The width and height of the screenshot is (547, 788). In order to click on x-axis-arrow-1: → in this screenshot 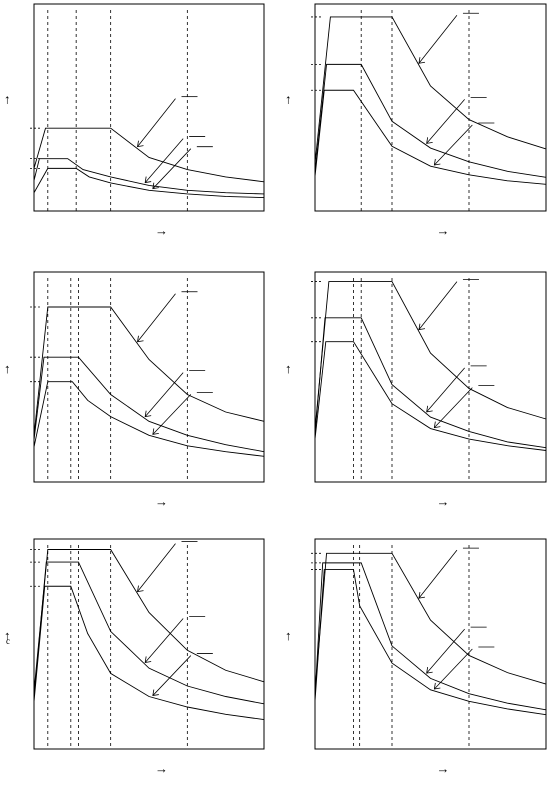, I will do `click(161, 230)`.